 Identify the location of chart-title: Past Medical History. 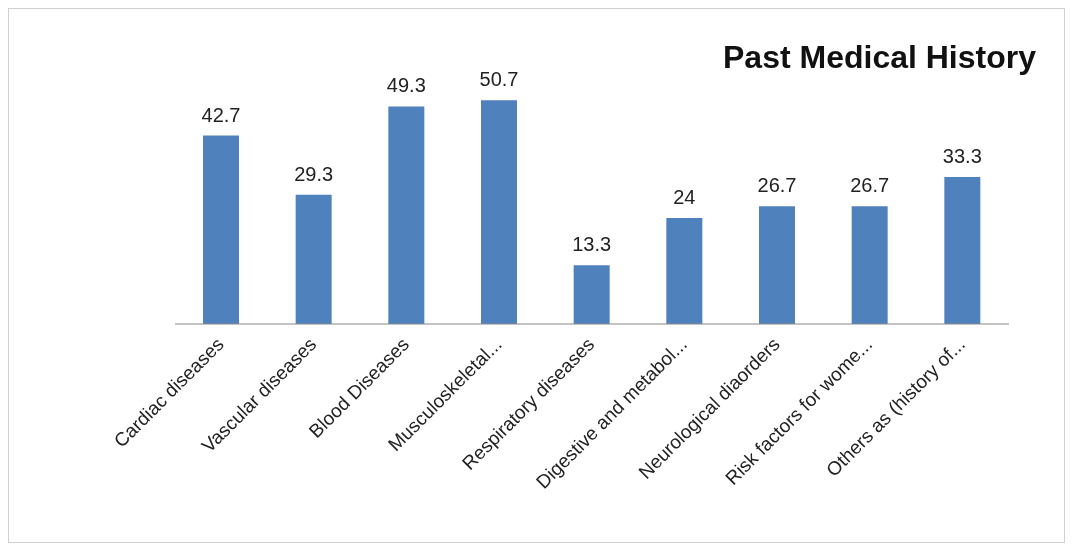
(879, 57).